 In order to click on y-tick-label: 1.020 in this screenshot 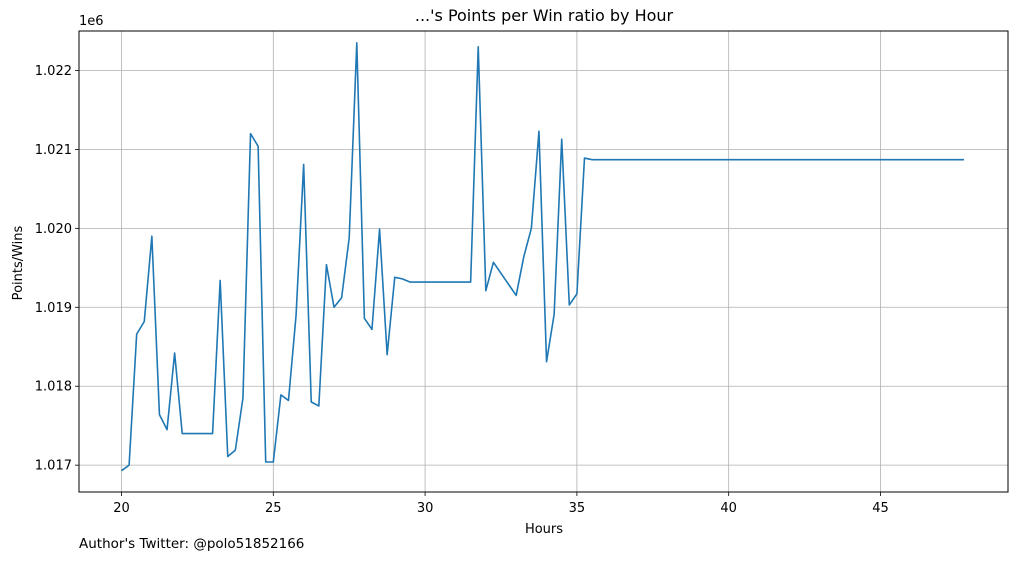, I will do `click(53, 229)`.